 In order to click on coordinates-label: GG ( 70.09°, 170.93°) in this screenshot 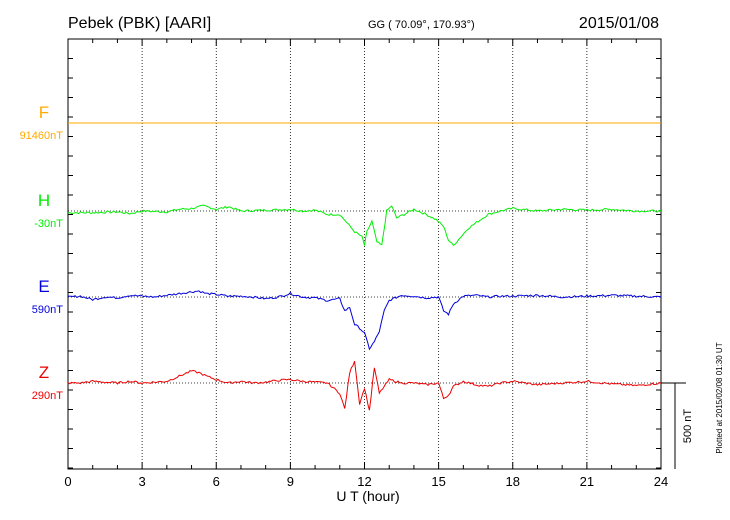, I will do `click(421, 25)`.